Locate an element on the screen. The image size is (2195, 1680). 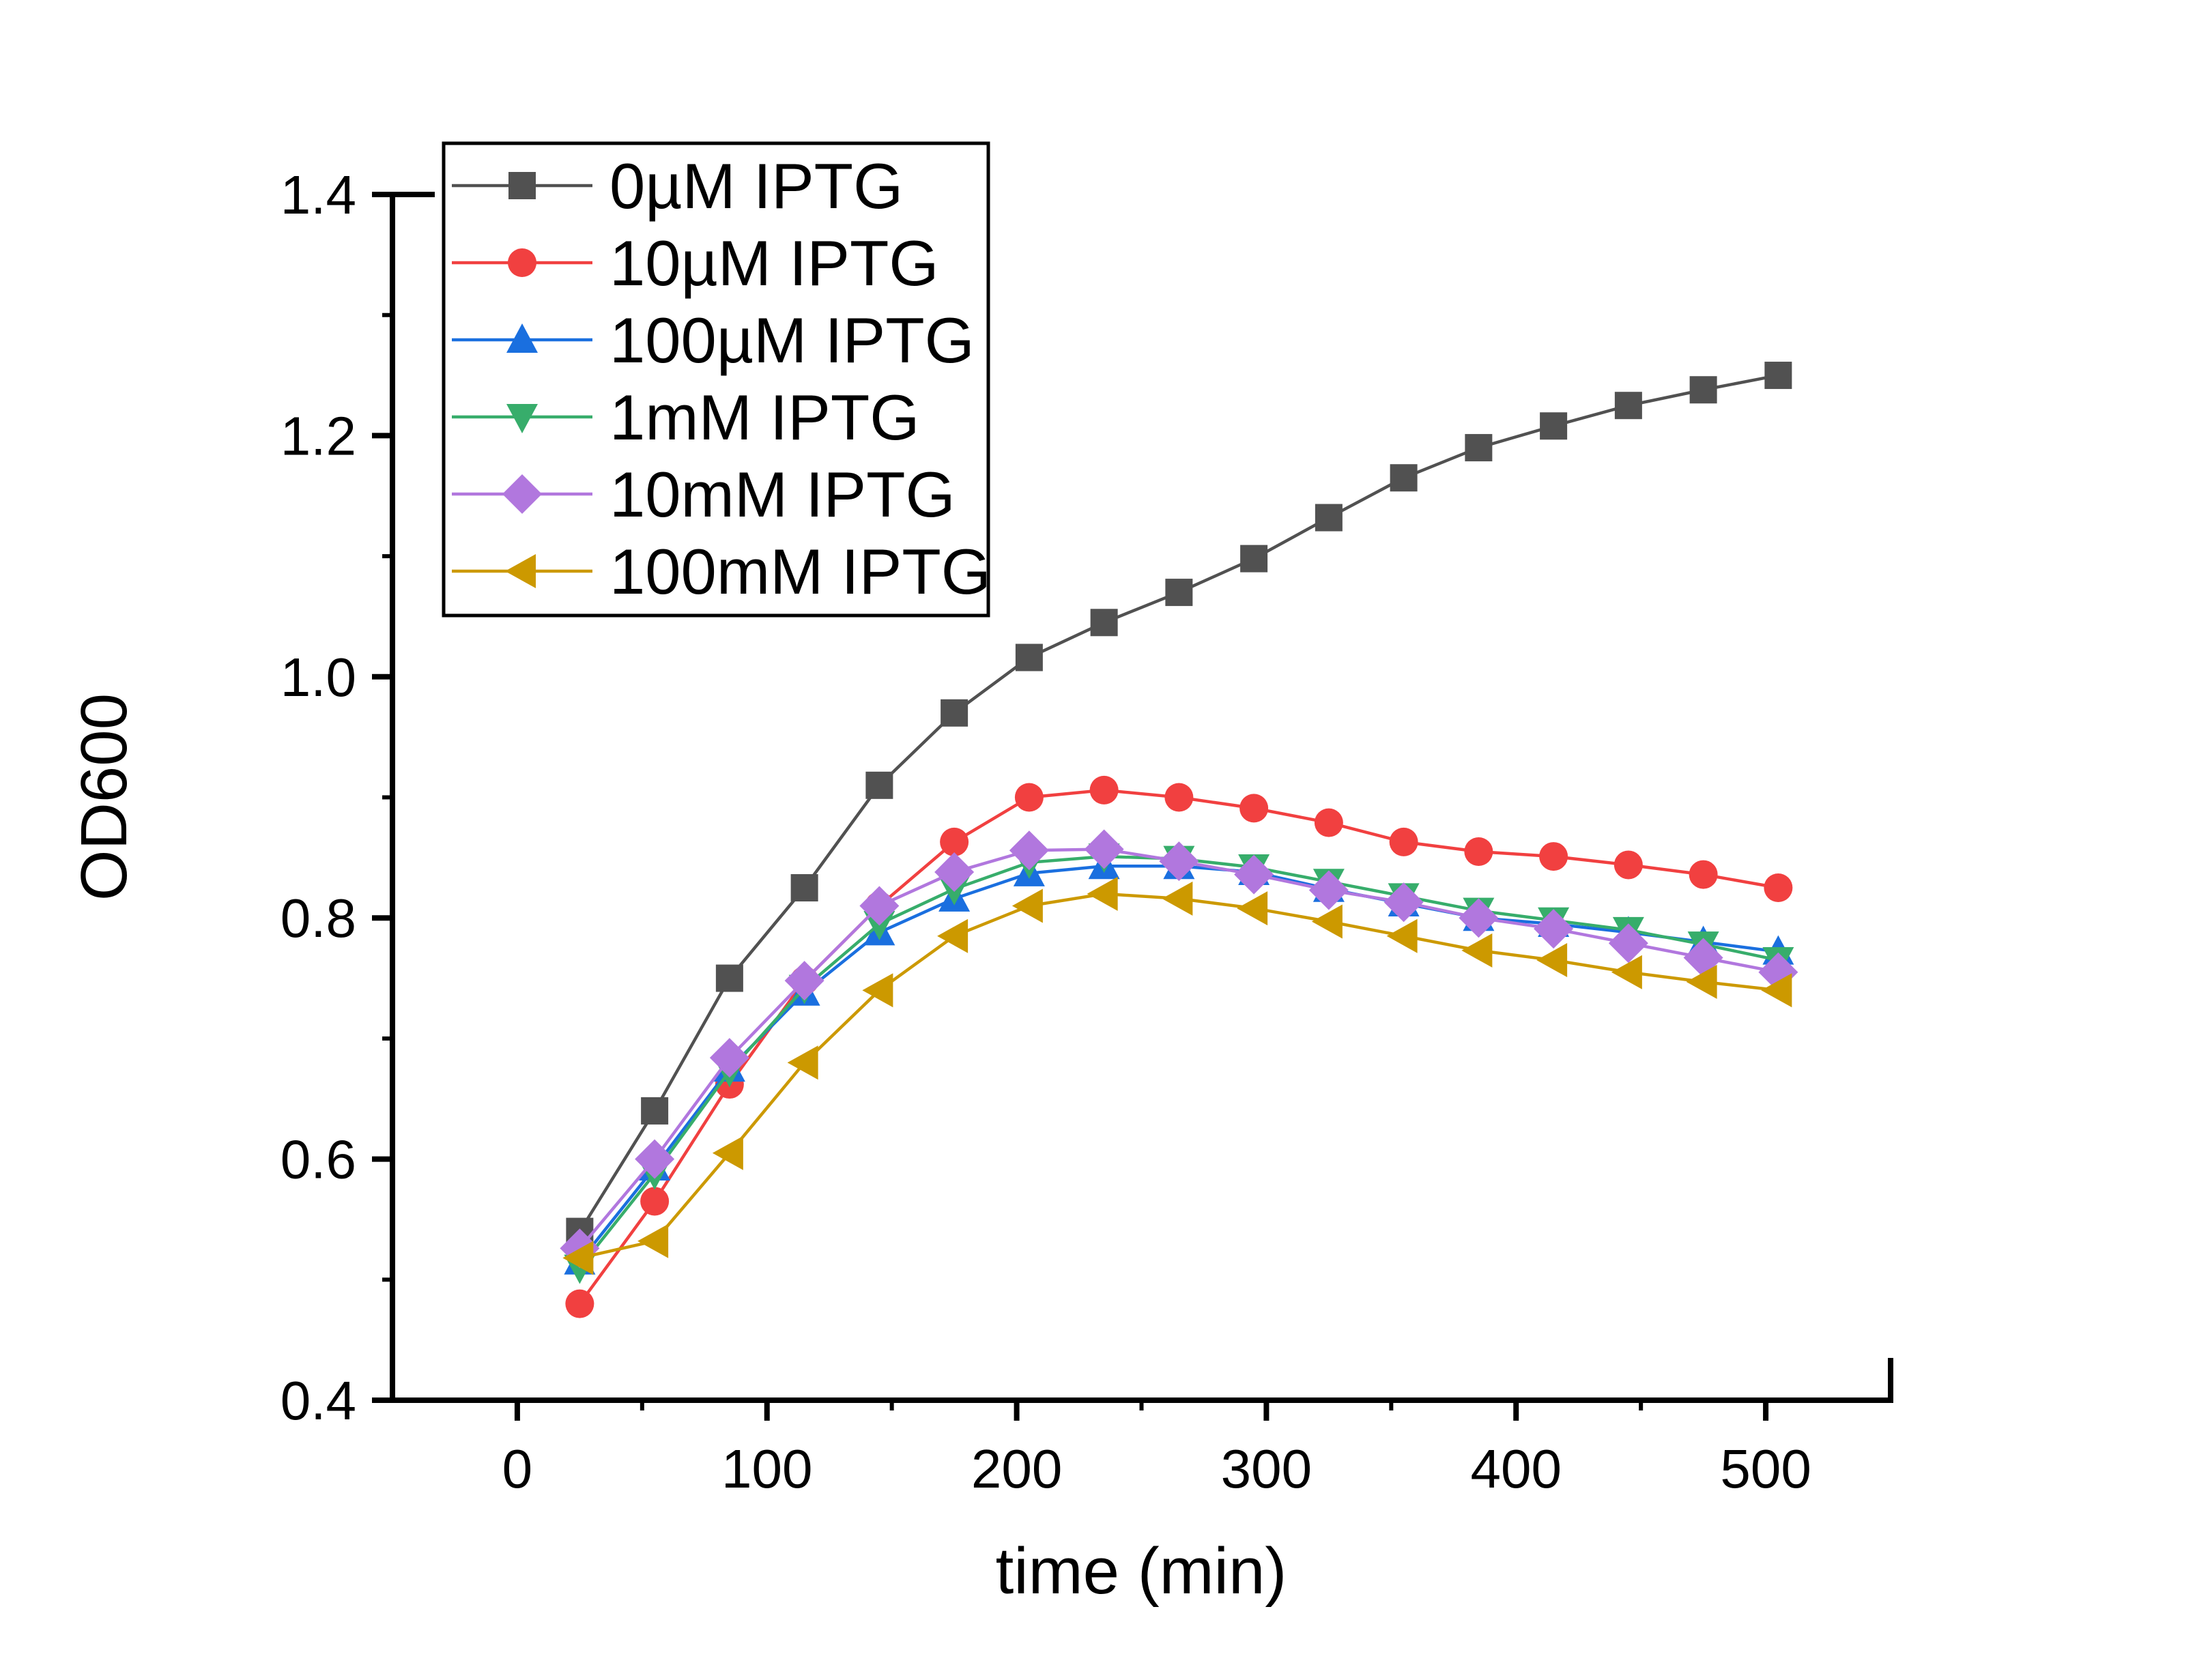
series-100µM-IPTG is located at coordinates (1179, 1062).